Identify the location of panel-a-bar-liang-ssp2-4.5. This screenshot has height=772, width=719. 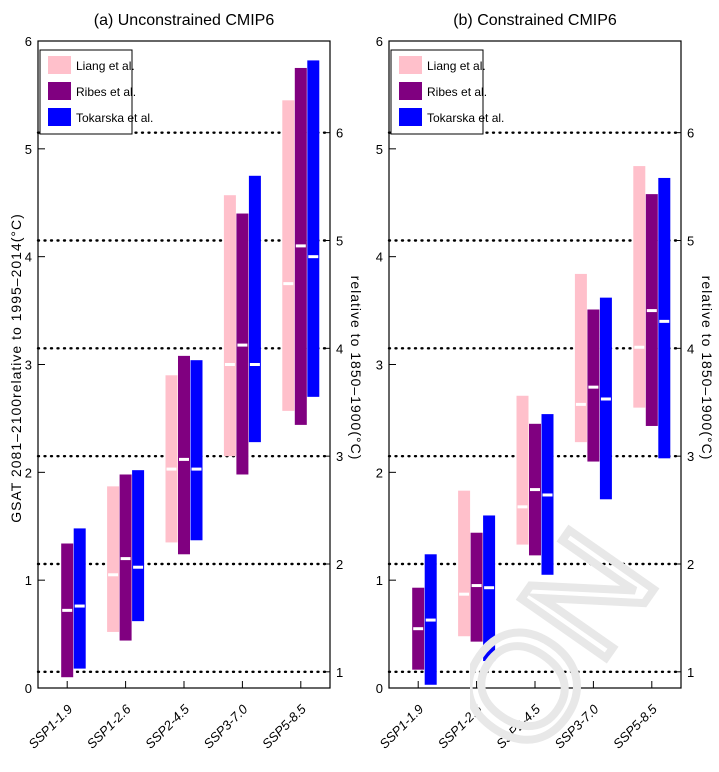
(171, 459).